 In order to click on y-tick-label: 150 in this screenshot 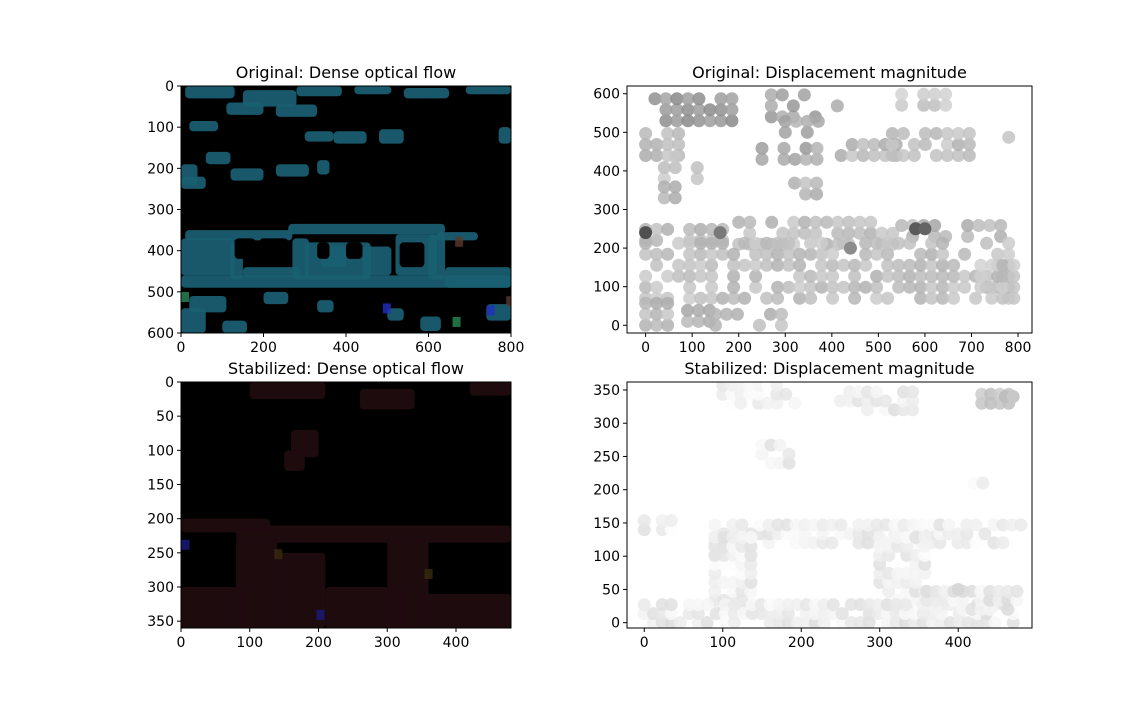, I will do `click(606, 524)`.